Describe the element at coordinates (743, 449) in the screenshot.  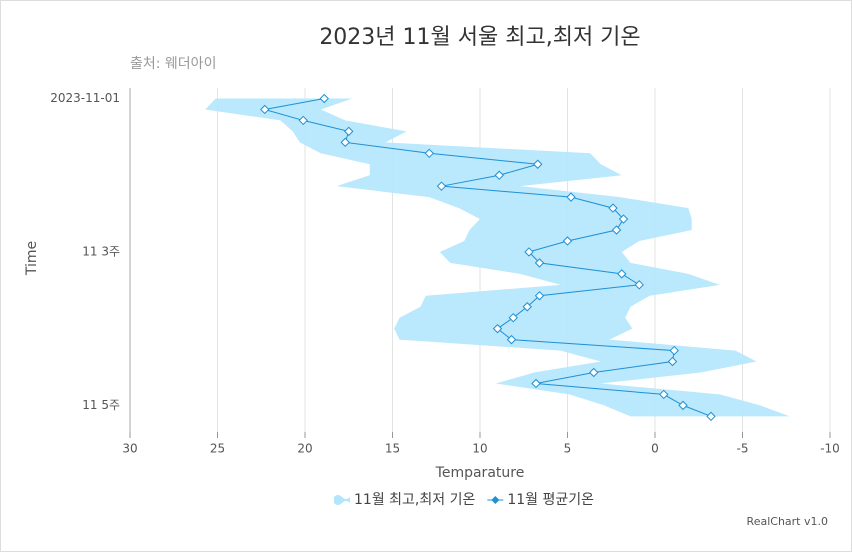
I see `y-tick-label: -5` at that location.